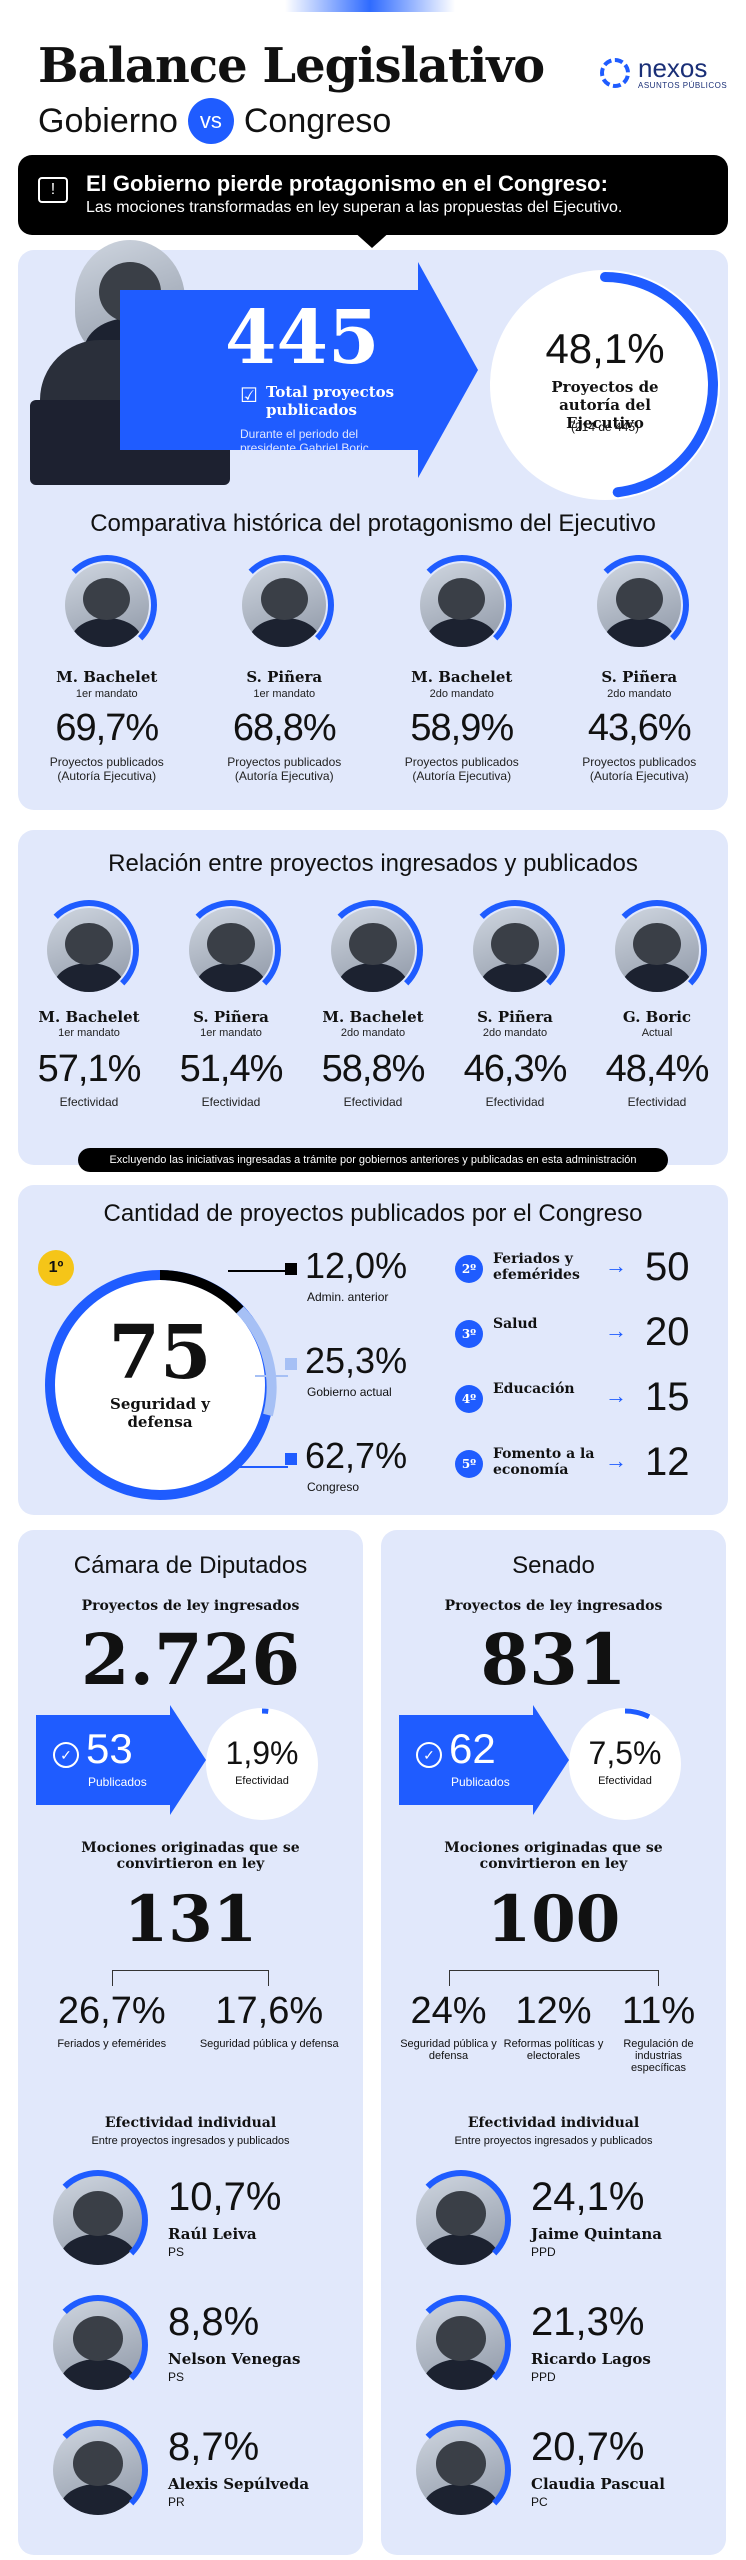 The image size is (746, 2560). Describe the element at coordinates (106, 694) in the screenshot. I see `historic-term: 1er mandato` at that location.